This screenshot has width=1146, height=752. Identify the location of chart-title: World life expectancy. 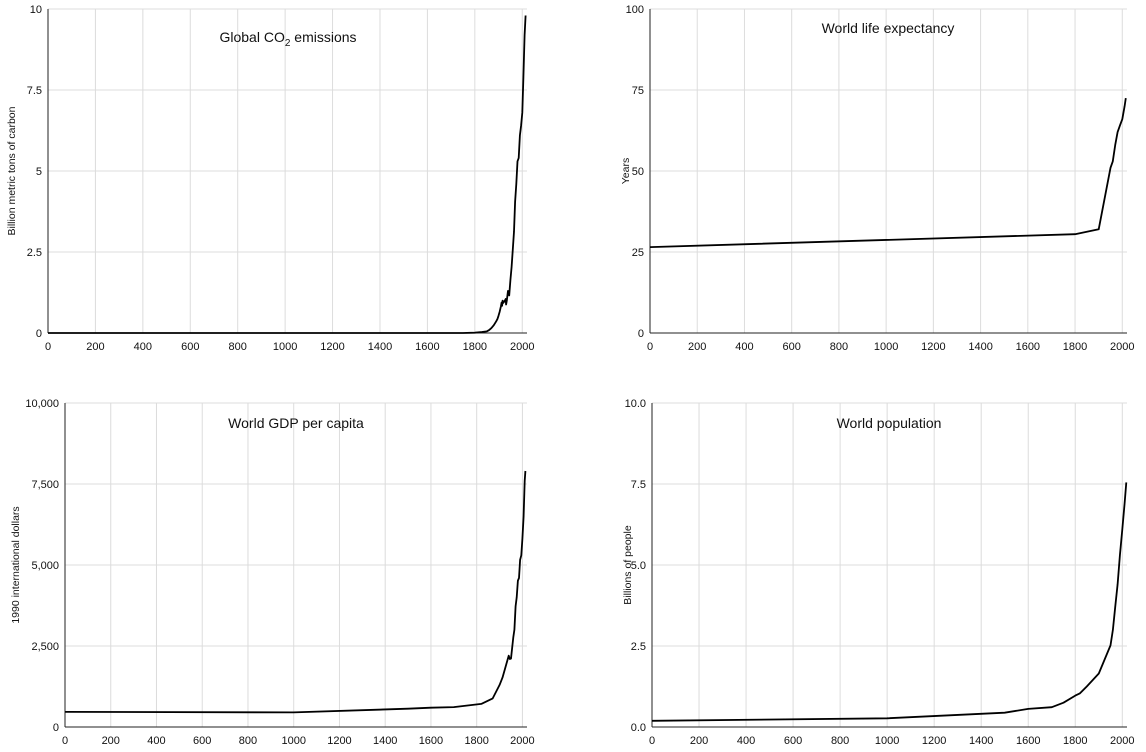
(888, 28).